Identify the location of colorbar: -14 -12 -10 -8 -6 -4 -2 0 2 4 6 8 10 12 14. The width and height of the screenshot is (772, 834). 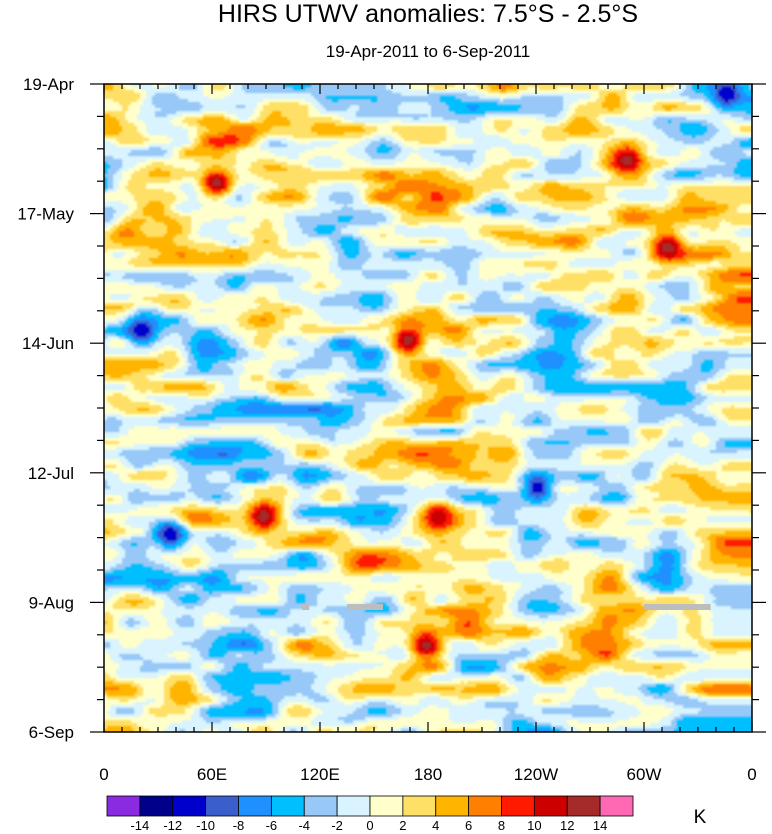
(370, 814).